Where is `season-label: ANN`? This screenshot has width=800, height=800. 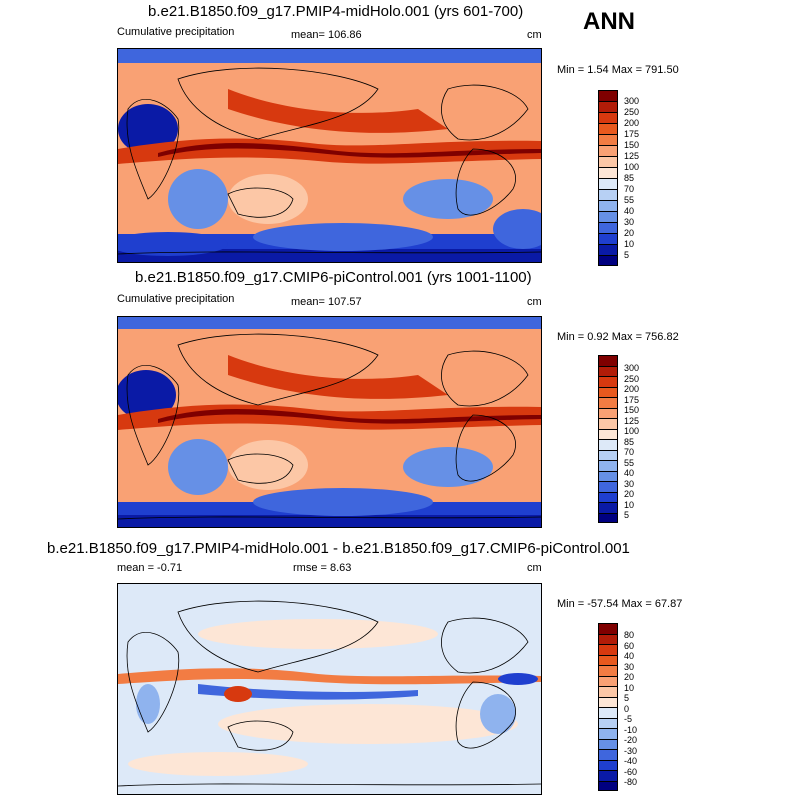
season-label: ANN is located at coordinates (609, 21).